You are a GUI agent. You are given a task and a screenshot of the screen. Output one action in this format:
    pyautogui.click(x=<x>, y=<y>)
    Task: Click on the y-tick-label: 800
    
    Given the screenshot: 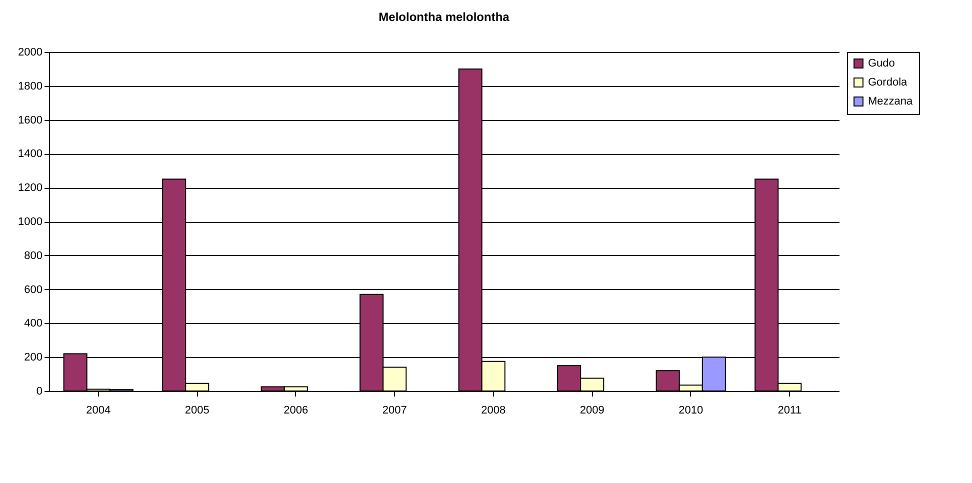 What is the action you would take?
    pyautogui.click(x=33, y=256)
    